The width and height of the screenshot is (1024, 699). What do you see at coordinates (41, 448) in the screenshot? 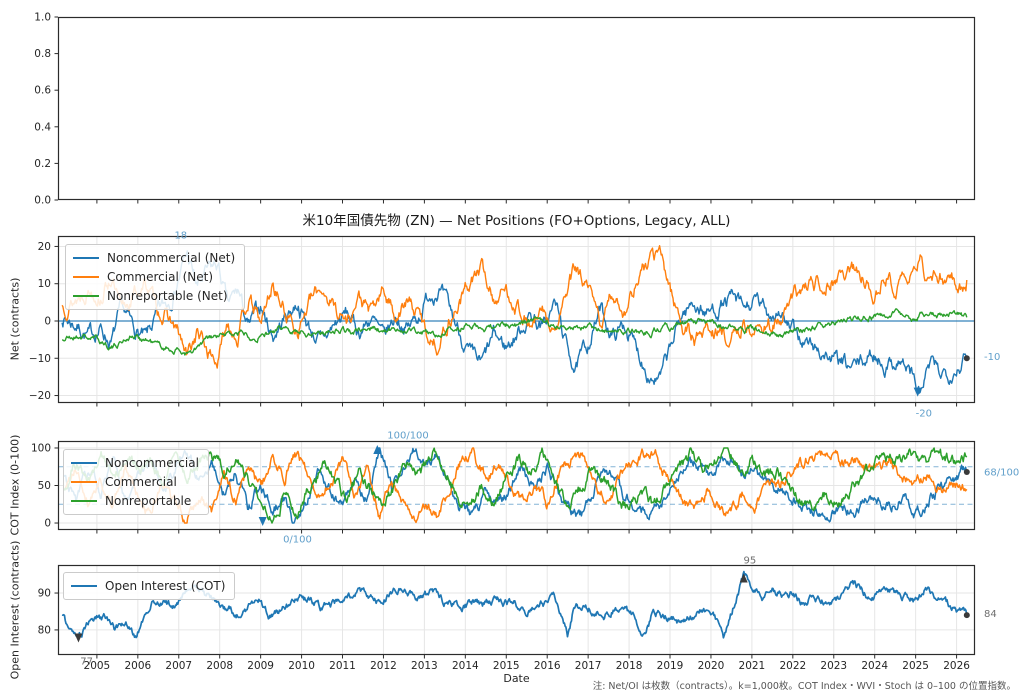
I see `y-tick-label: 100` at bounding box center [41, 448].